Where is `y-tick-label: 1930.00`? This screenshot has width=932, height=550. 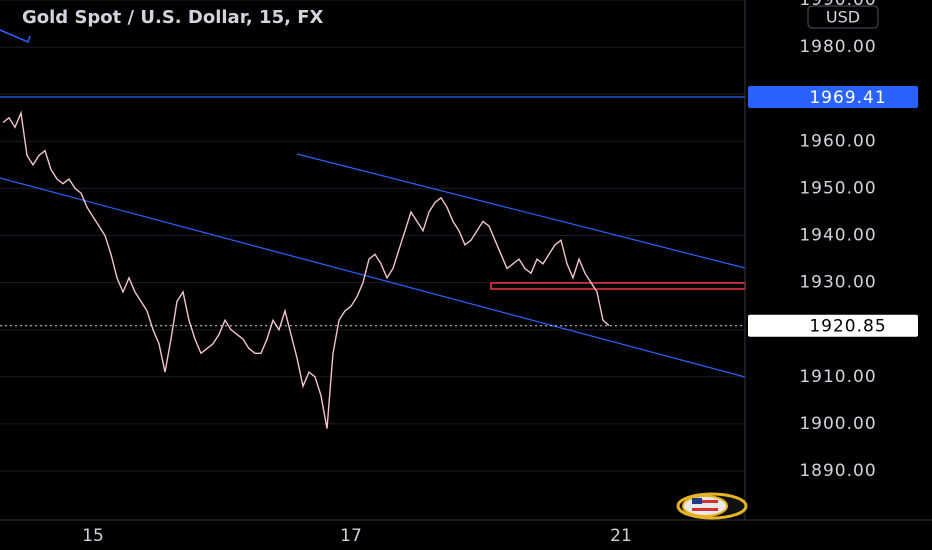
y-tick-label: 1930.00 is located at coordinates (837, 283).